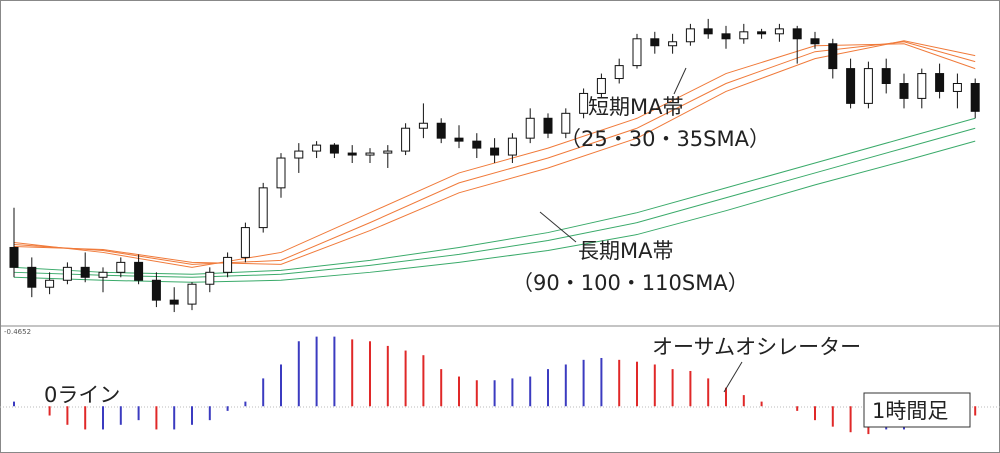  What do you see at coordinates (665, 139) in the screenshot?
I see `annotation: （25・30・35SMA）` at bounding box center [665, 139].